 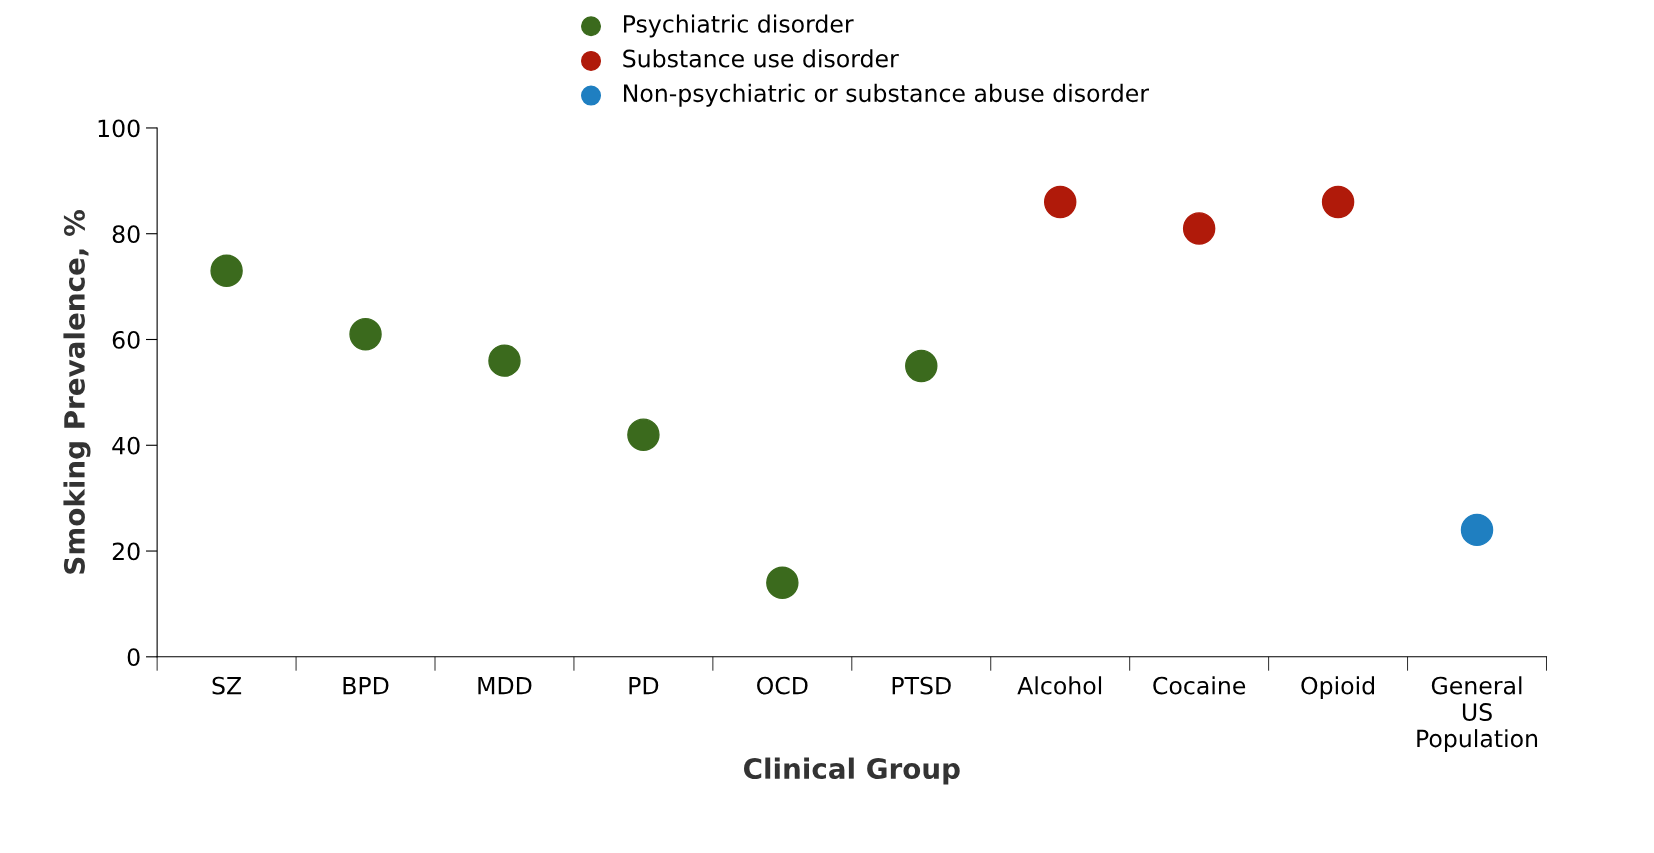 What do you see at coordinates (119, 128) in the screenshot?
I see `y-tick-label: 100` at bounding box center [119, 128].